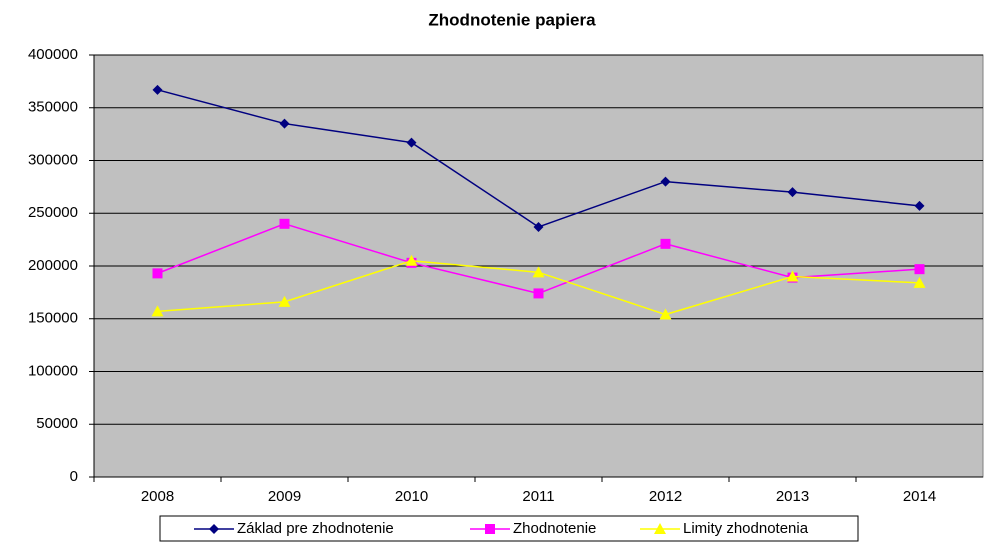 The image size is (991, 542). What do you see at coordinates (157, 496) in the screenshot?
I see `x-tick-label: 2008` at bounding box center [157, 496].